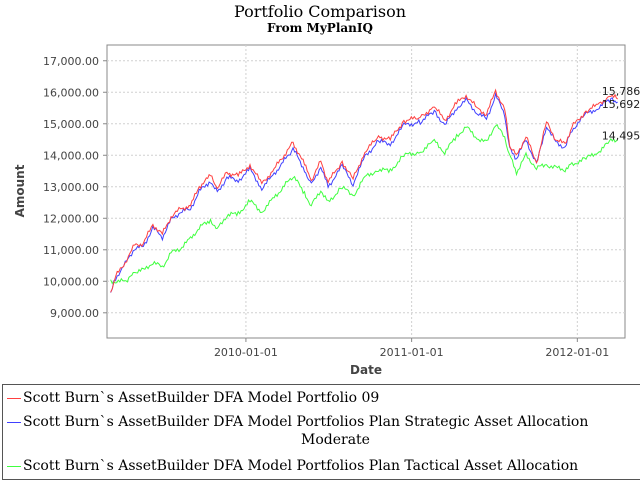 This screenshot has height=480, width=640. Describe the element at coordinates (71, 250) in the screenshot. I see `y-tick-label: 11,000.00` at that location.